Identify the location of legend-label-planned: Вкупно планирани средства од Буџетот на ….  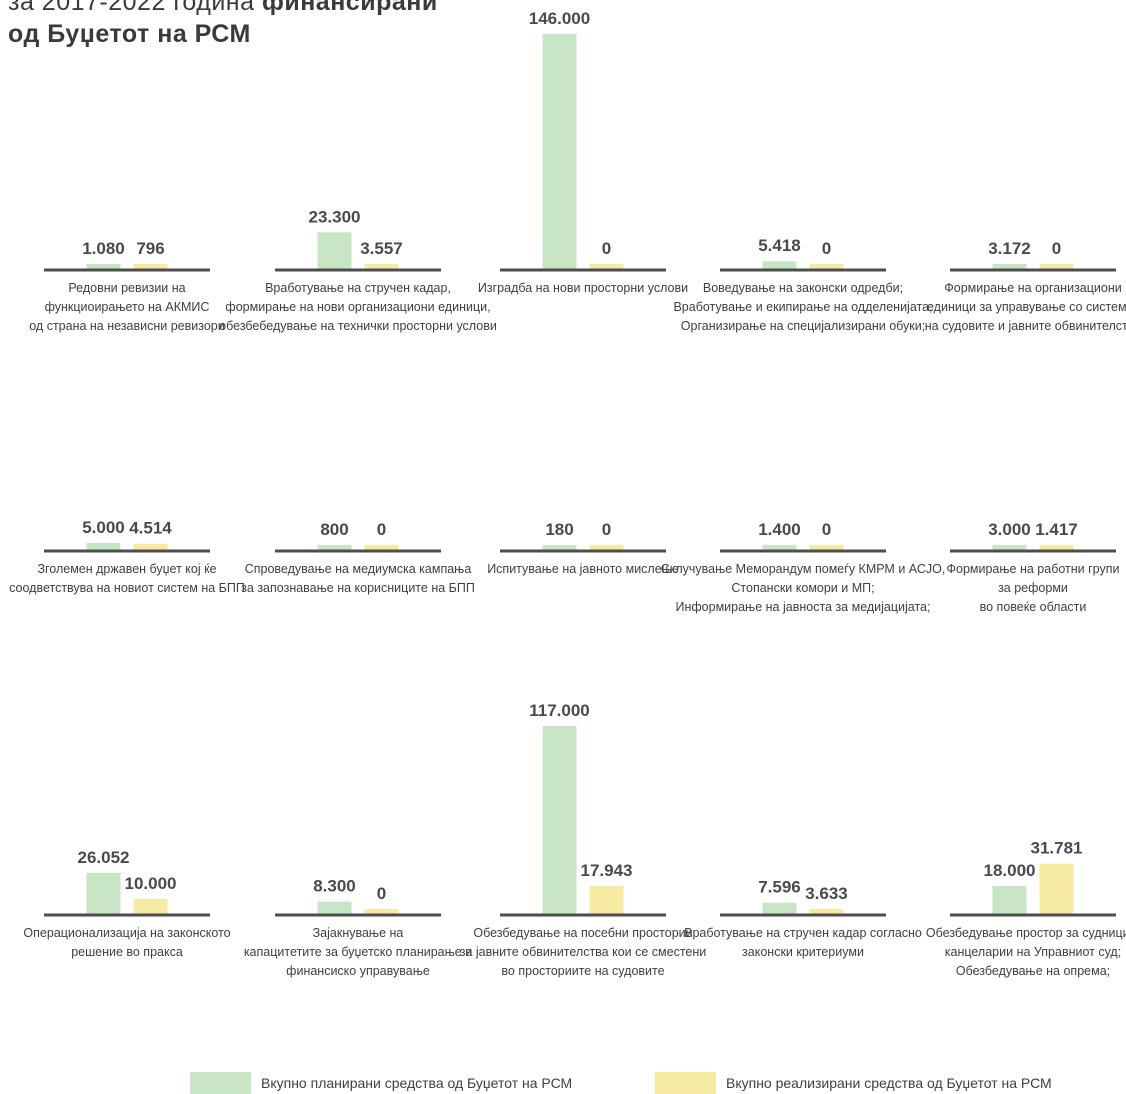
(417, 1083).